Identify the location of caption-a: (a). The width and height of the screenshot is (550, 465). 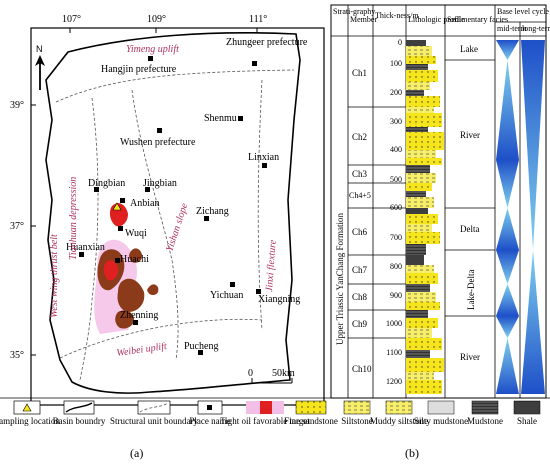
(136, 453).